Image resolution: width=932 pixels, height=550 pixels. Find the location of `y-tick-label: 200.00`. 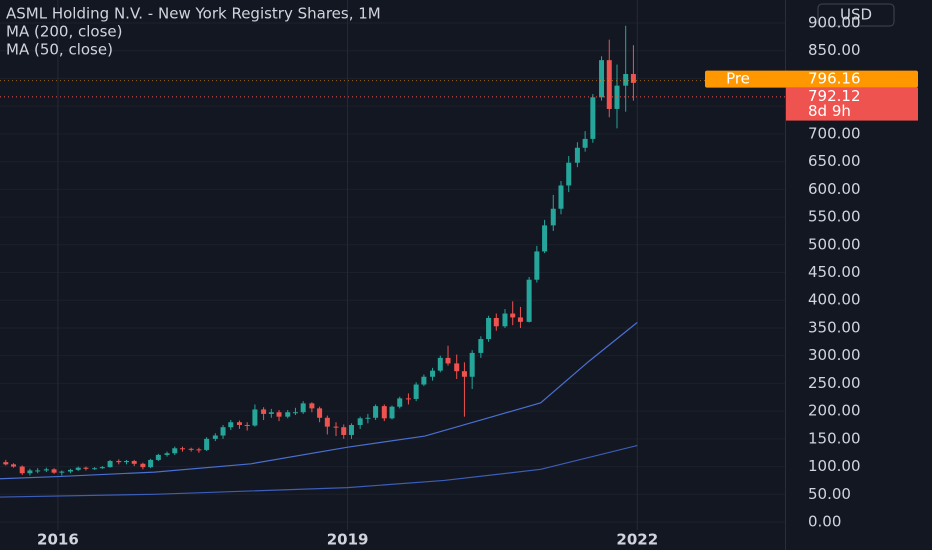

y-tick-label: 200.00 is located at coordinates (834, 411).